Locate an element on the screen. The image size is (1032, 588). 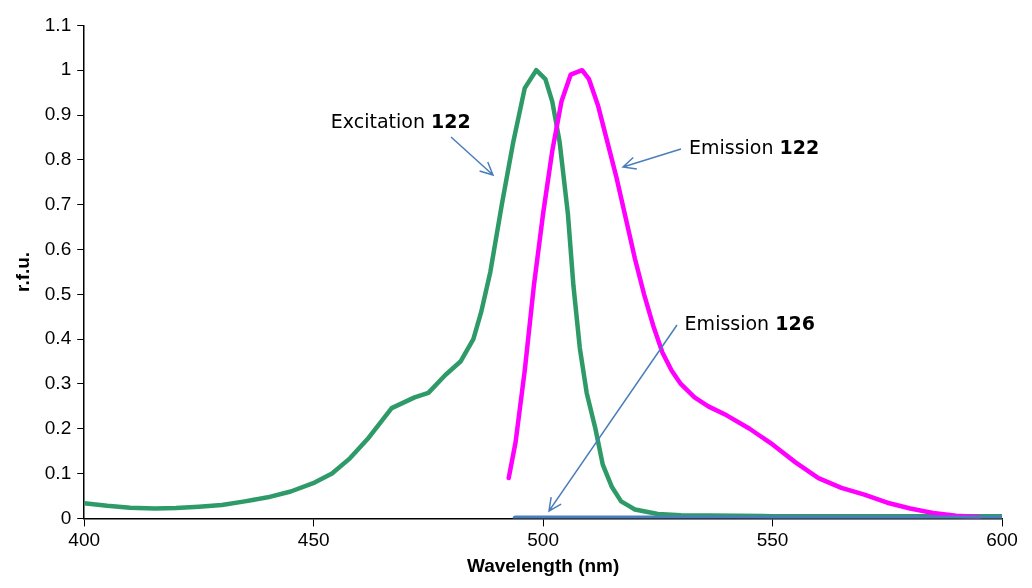
x-tick-label: 500 is located at coordinates (543, 540).